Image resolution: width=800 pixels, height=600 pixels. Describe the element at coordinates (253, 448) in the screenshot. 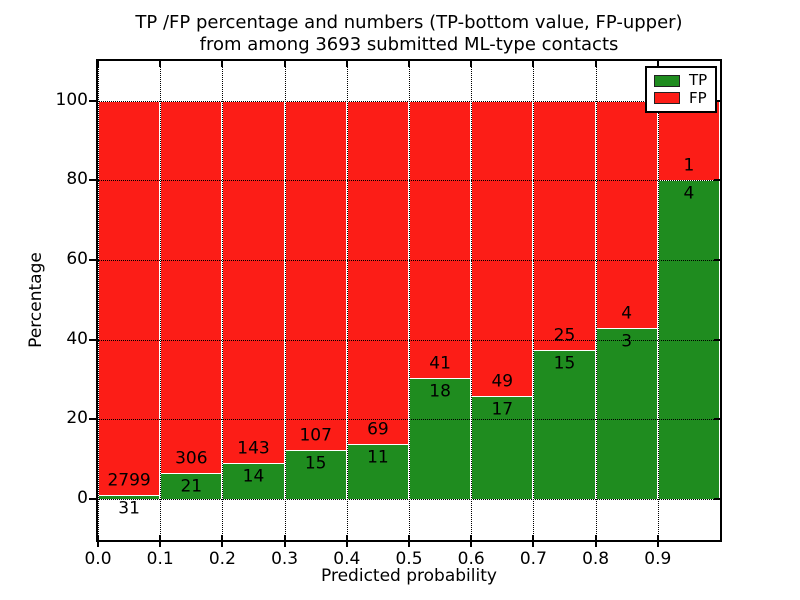

I see `fp-count-label: 143` at that location.